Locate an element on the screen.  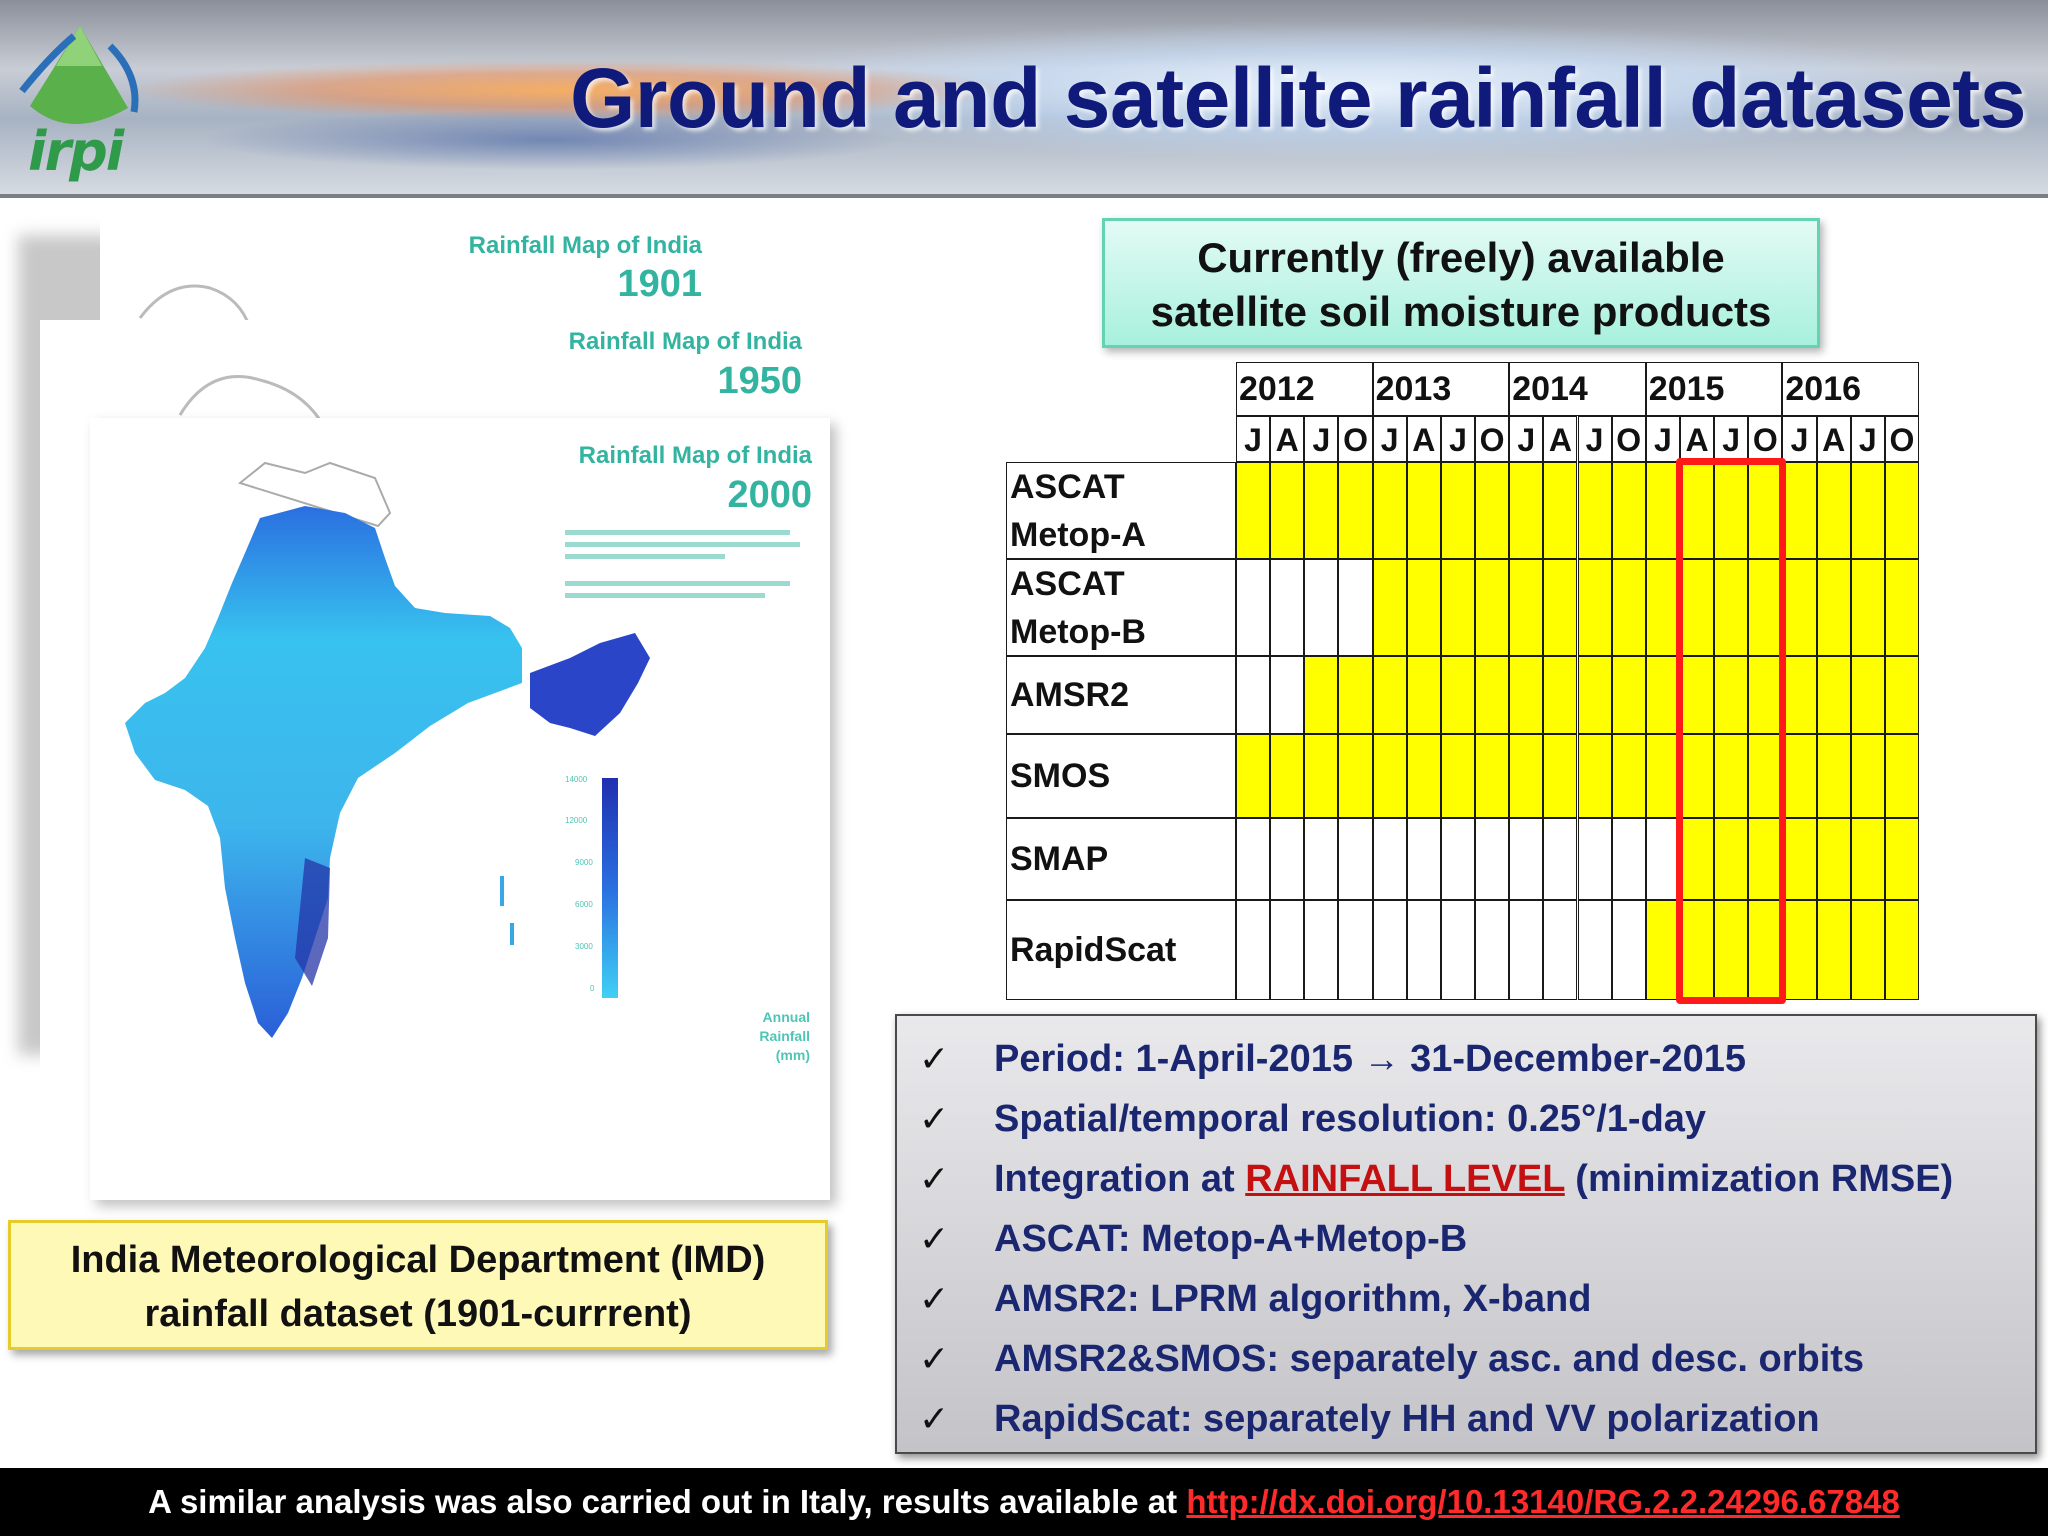
product-label: ASCAT Metop-A is located at coordinates (1121, 510).